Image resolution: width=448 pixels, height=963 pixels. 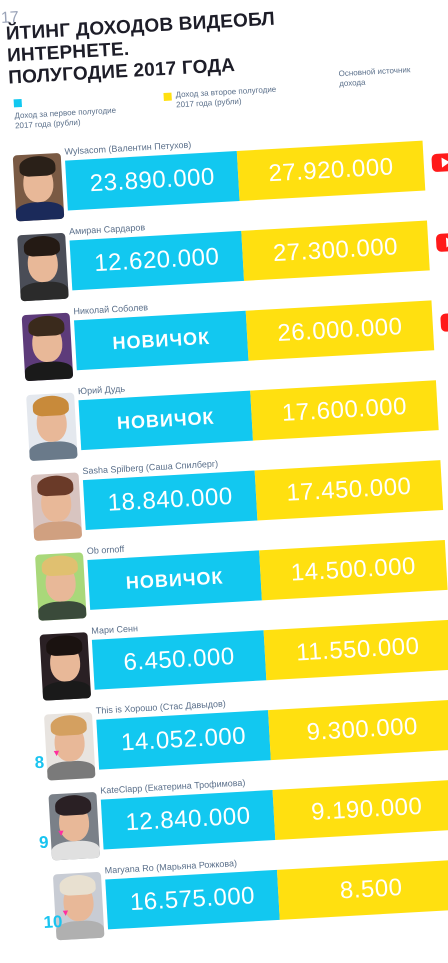 What do you see at coordinates (170, 500) in the screenshot?
I see `first-half-income: 18.840.000` at bounding box center [170, 500].